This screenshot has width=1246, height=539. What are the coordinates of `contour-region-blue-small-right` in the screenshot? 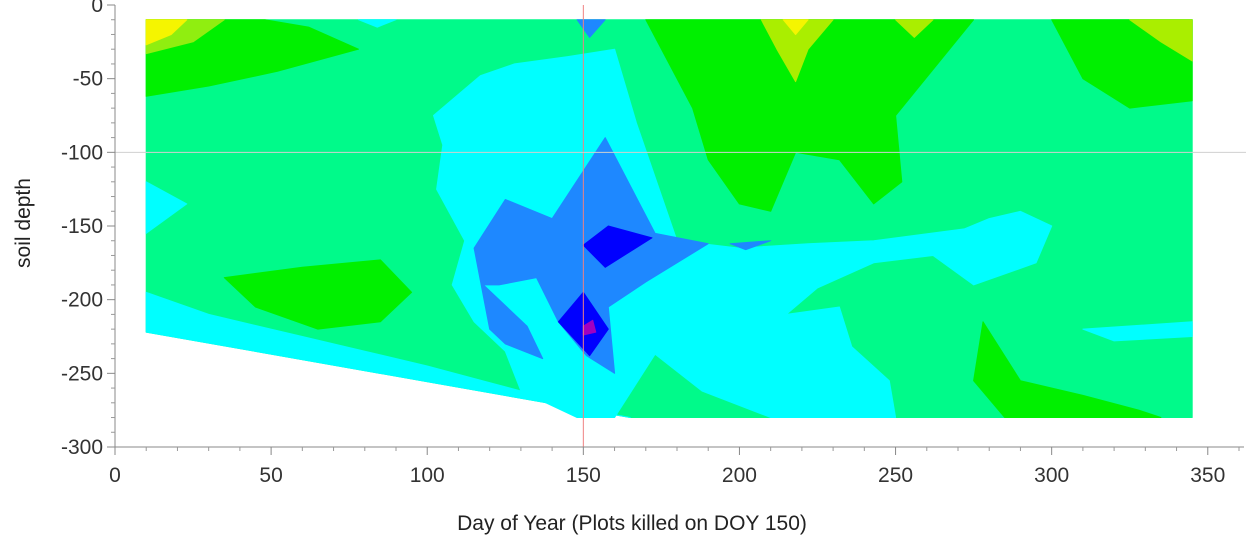 It's located at (750, 245).